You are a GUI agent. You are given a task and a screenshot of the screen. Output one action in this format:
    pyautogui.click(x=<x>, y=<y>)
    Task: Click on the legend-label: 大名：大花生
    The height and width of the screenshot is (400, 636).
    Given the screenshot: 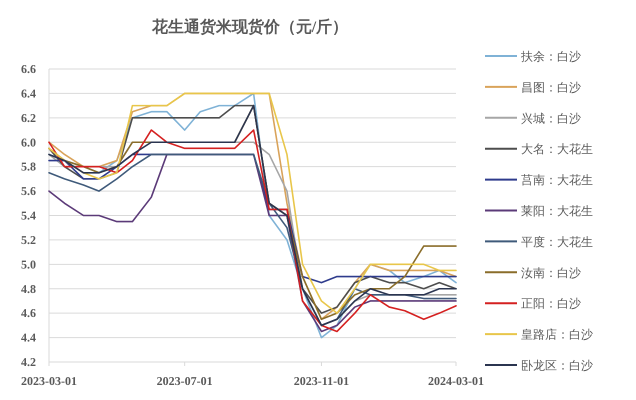 What is the action you would take?
    pyautogui.click(x=557, y=149)
    